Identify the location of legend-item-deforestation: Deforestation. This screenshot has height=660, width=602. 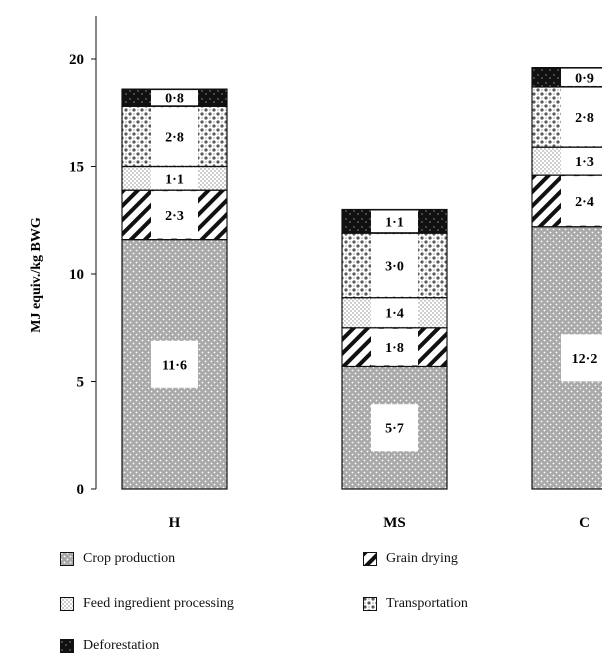
(109, 646).